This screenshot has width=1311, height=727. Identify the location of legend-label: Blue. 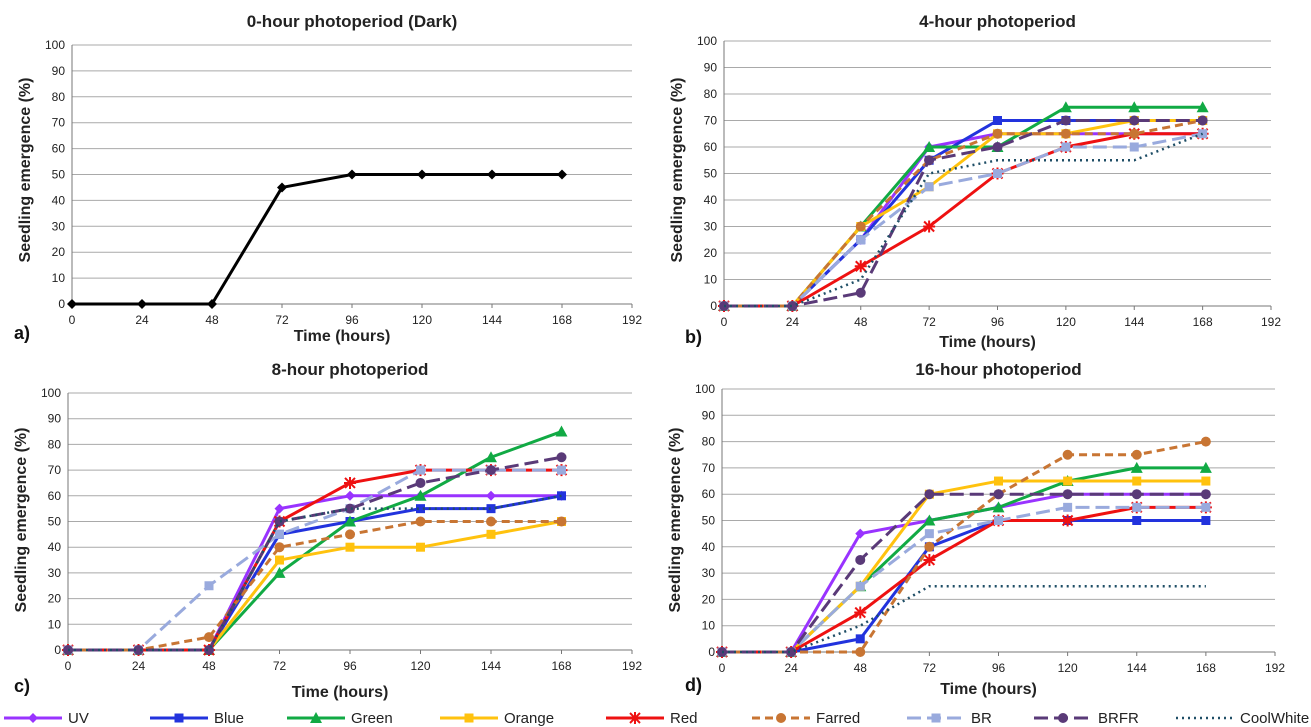
(229, 718).